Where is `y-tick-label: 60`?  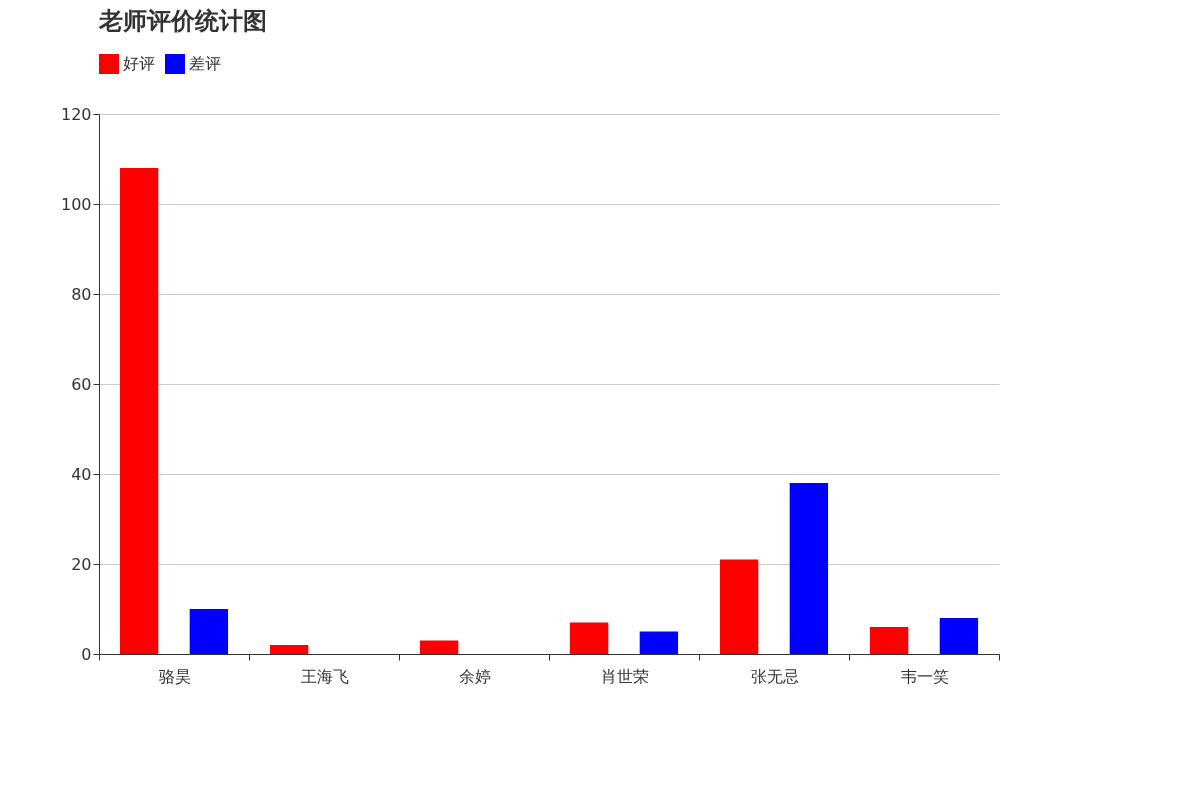
y-tick-label: 60 is located at coordinates (81, 384).